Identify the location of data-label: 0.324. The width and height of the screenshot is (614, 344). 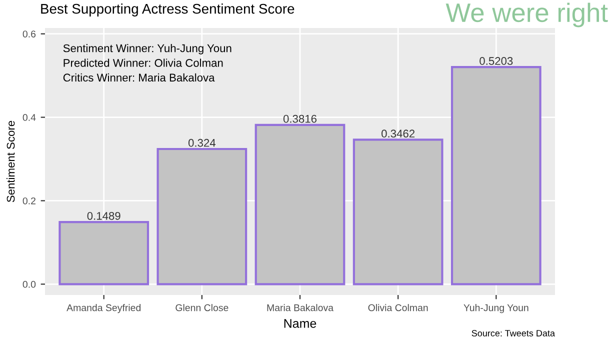
(202, 142).